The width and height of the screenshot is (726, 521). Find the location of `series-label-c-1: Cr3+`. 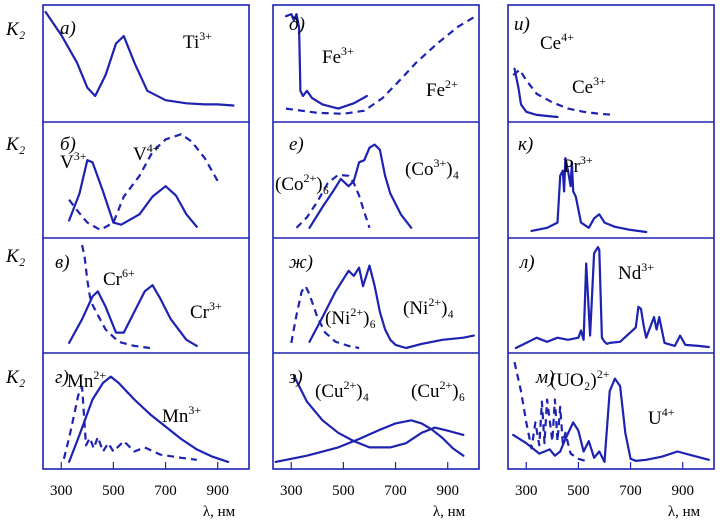

series-label-c-1: Cr3+ is located at coordinates (206, 311).